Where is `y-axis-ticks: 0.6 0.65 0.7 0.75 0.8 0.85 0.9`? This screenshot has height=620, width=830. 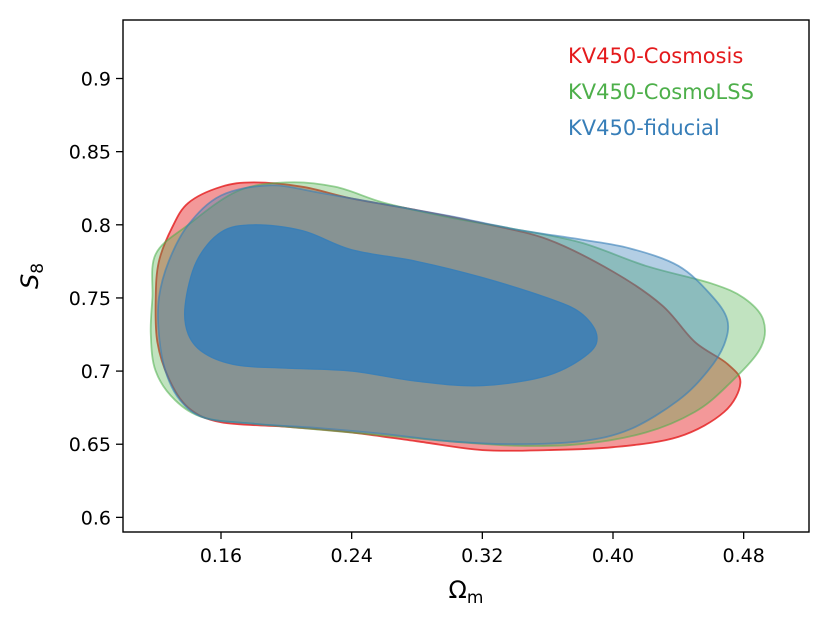
y-axis-ticks: 0.6 0.65 0.7 0.75 0.8 0.85 0.9 is located at coordinates (96, 299).